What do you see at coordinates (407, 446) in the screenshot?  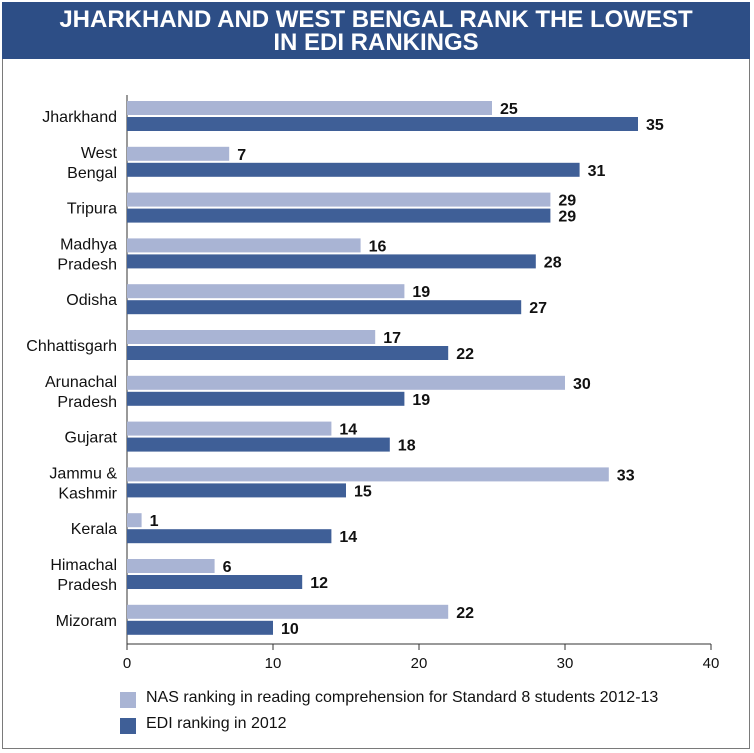 I see `data-label-edi: 18` at bounding box center [407, 446].